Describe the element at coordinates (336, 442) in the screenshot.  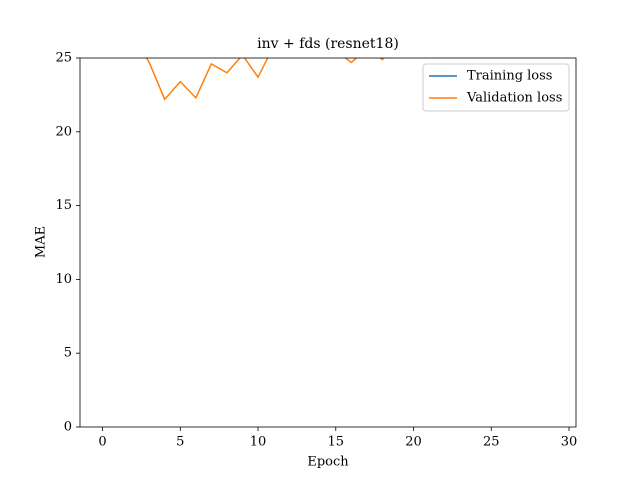
I see `x-tick-label: 15` at that location.